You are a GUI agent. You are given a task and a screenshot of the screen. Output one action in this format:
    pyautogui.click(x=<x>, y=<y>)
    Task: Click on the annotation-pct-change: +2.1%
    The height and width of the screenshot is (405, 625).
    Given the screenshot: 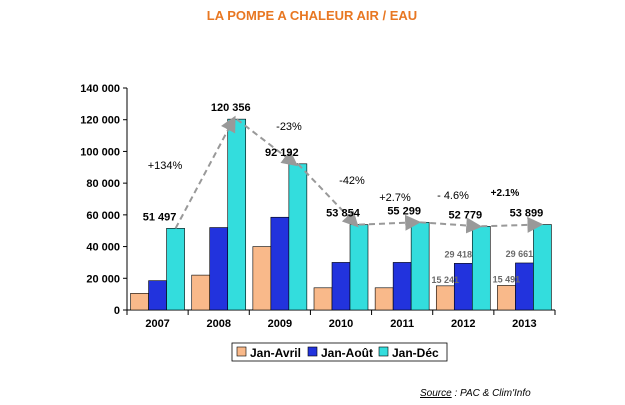 What is the action you would take?
    pyautogui.click(x=505, y=193)
    